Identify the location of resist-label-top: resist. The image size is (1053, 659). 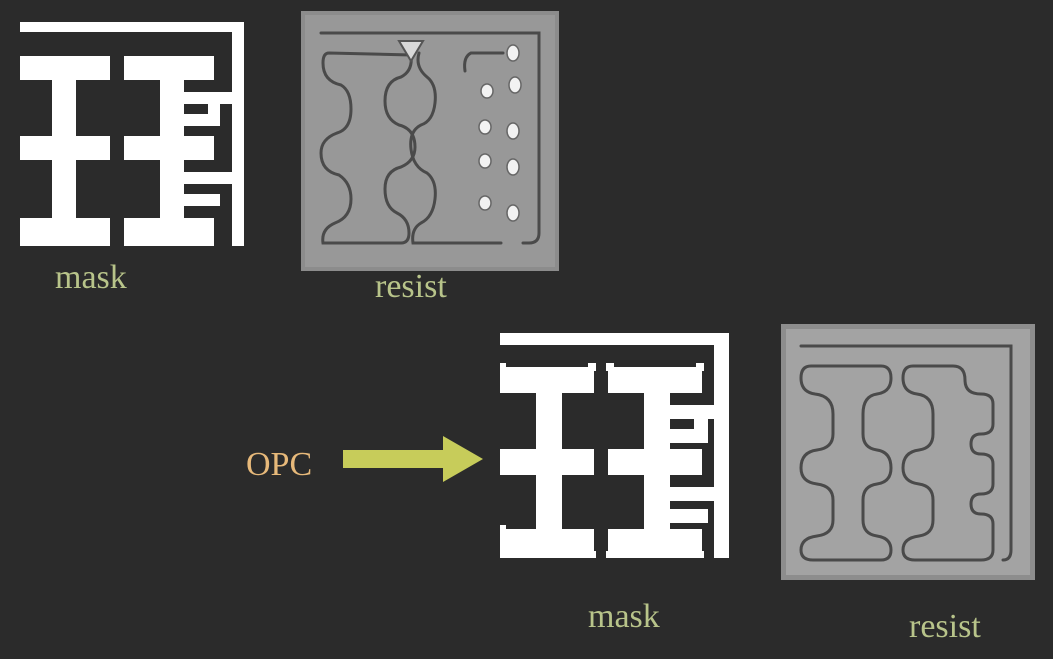
(411, 286).